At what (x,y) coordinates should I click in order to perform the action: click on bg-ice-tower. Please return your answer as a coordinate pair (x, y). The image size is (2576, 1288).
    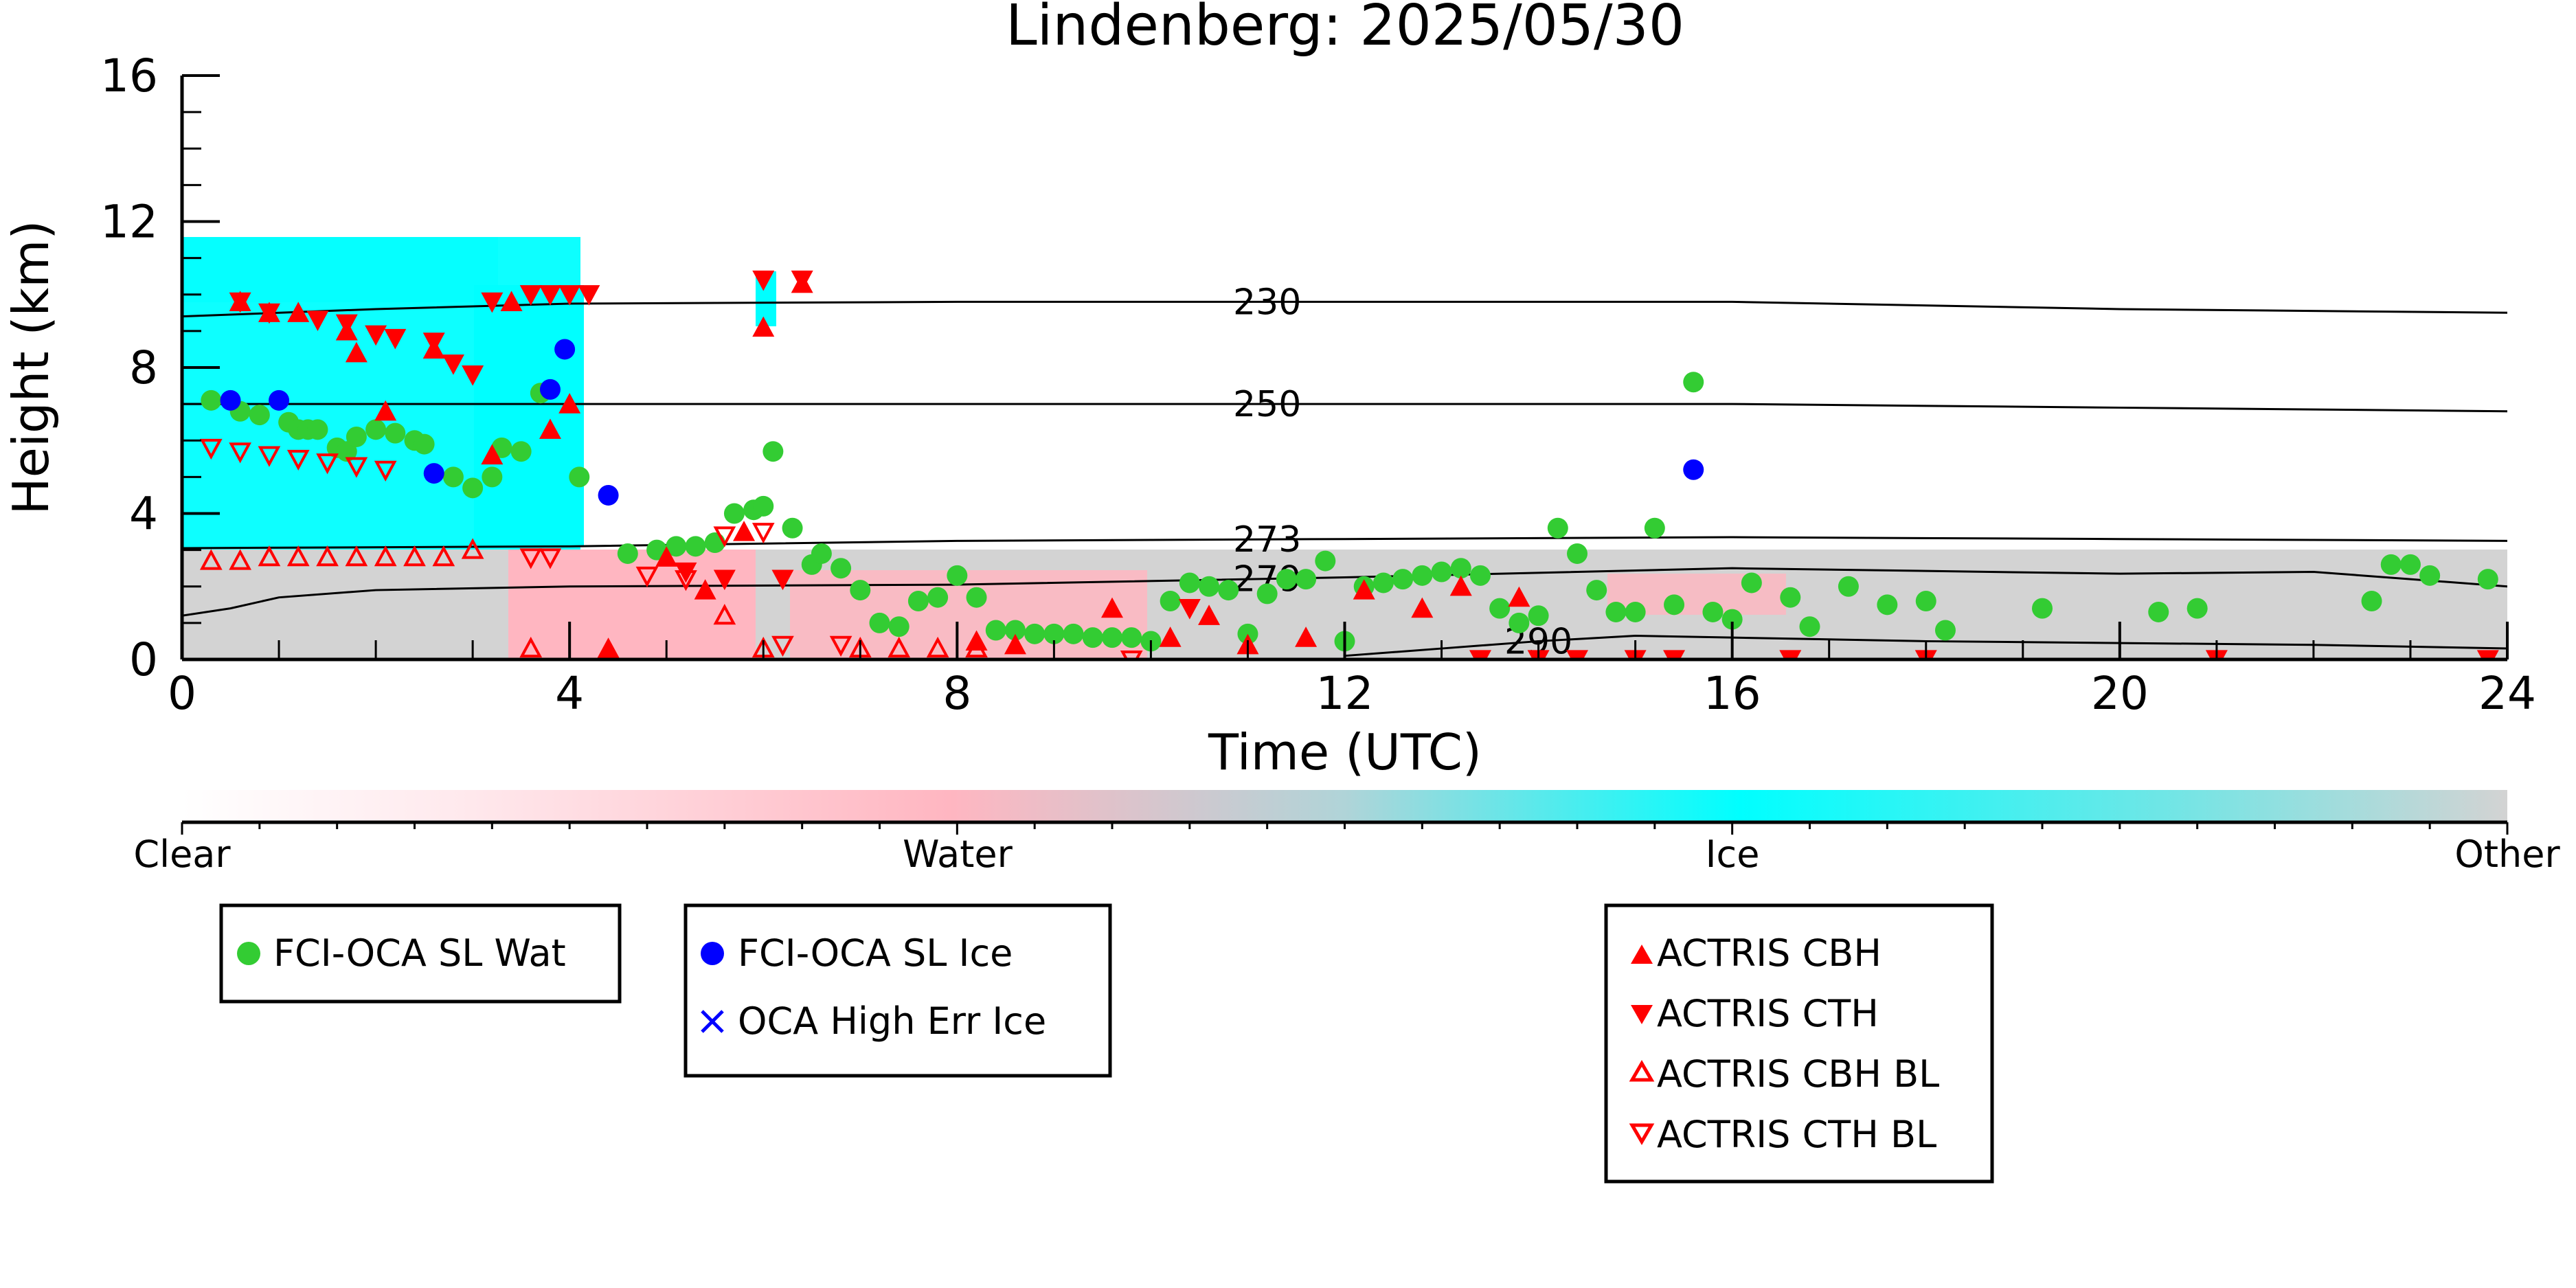
    Looking at the image, I should click on (529, 415).